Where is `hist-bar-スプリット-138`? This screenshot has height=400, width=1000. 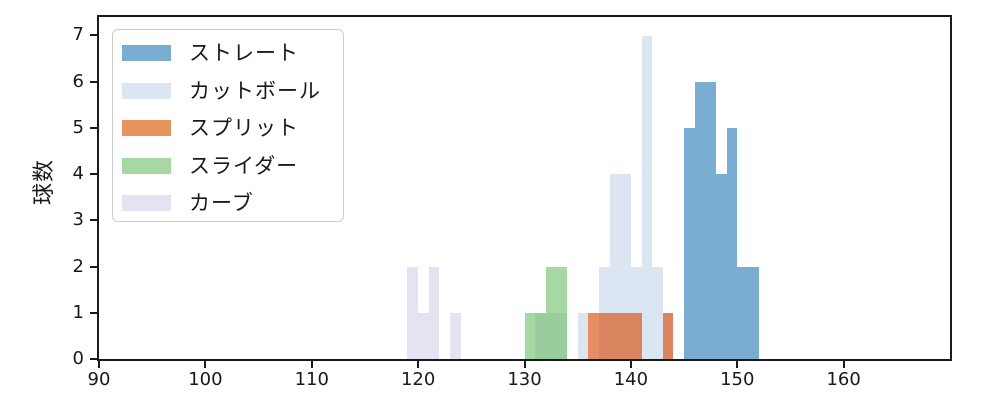 hist-bar-スプリット-138 is located at coordinates (615, 335).